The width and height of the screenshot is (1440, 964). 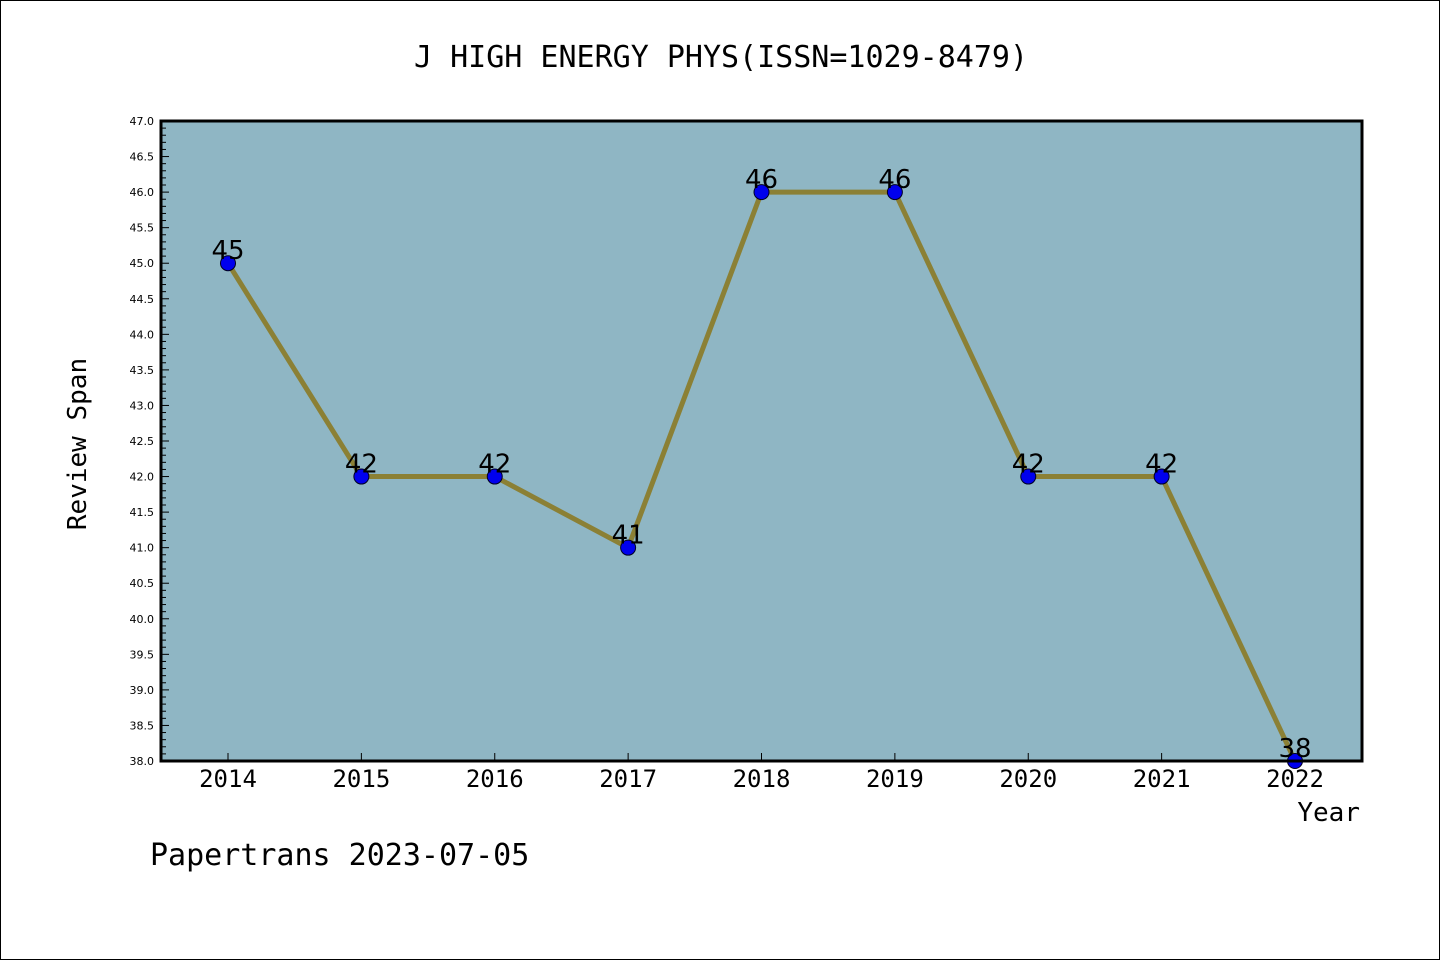 What do you see at coordinates (142, 441) in the screenshot?
I see `y-tick-label: 42.5` at bounding box center [142, 441].